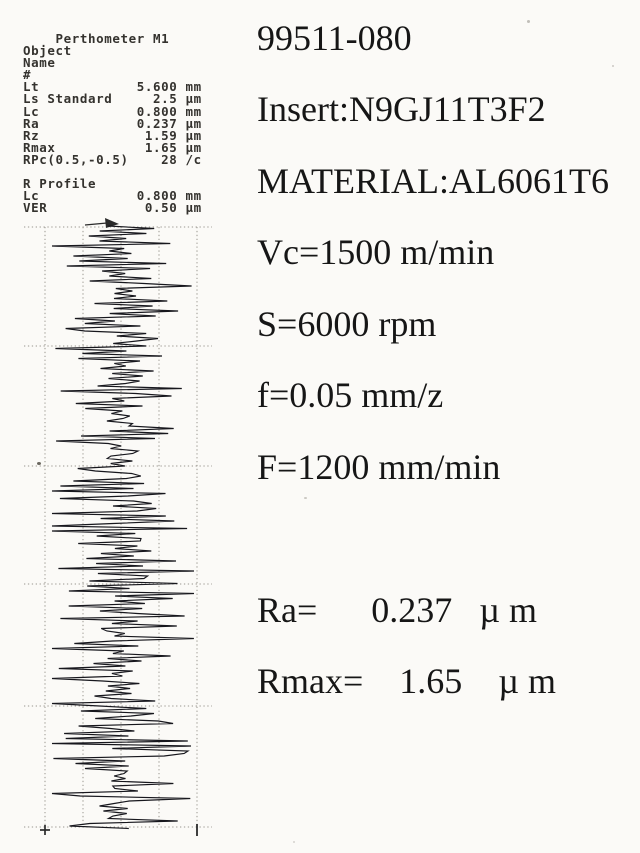 The width and height of the screenshot is (640, 853). What do you see at coordinates (347, 323) in the screenshot?
I see `annotation-line: S=6000 rpm` at bounding box center [347, 323].